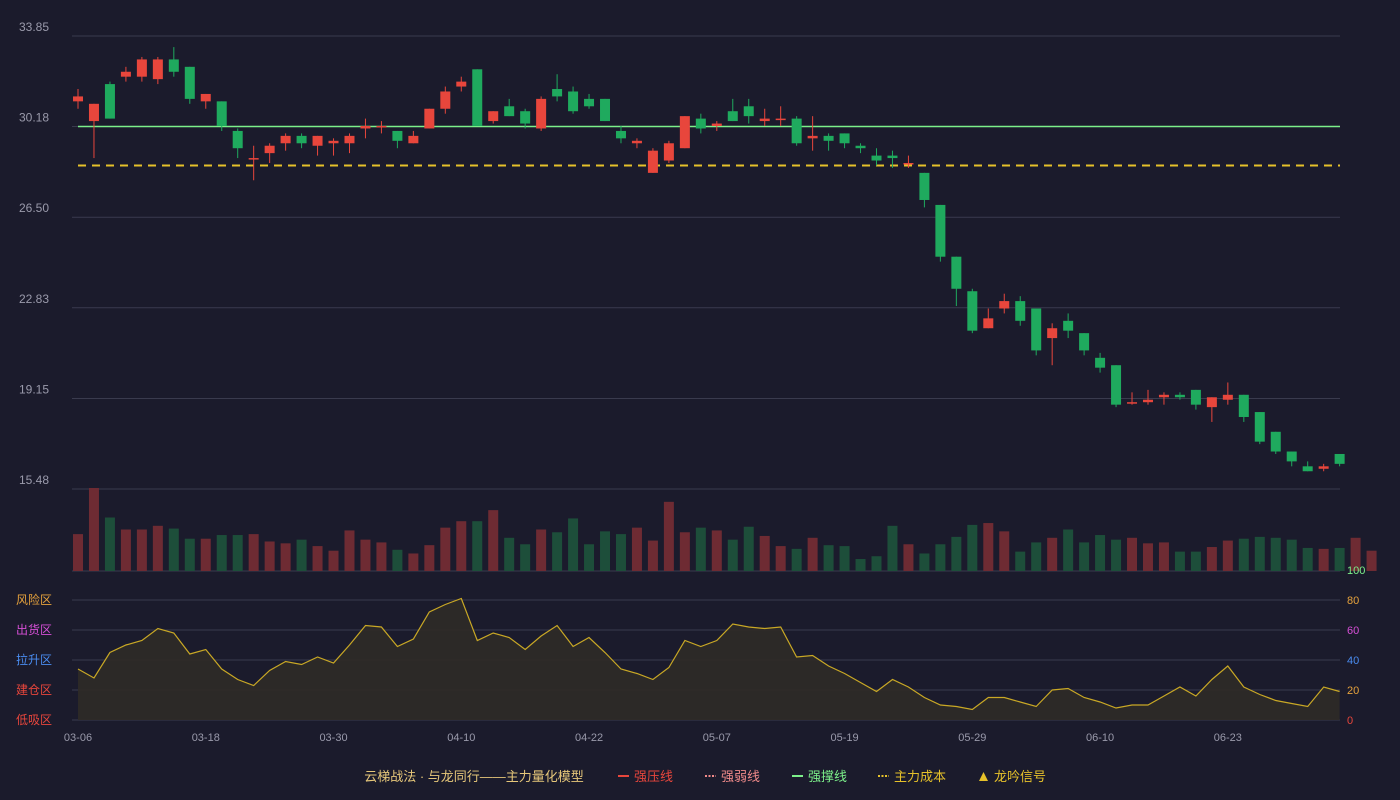  I want to click on chart-legend: 云梯战法 · 与龙同行——主力量化模型 强压线 强弱线 强撑线 主力成本 龙吟信号, so click(705, 776).